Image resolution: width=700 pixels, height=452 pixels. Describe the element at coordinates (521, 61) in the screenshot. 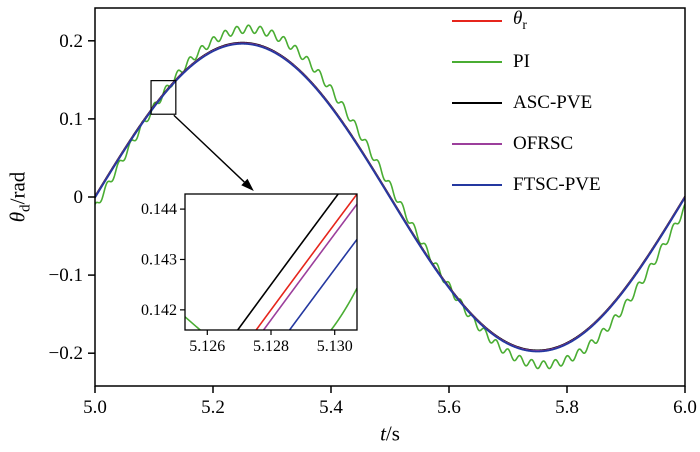

I see `legend-label-pi: PI` at that location.